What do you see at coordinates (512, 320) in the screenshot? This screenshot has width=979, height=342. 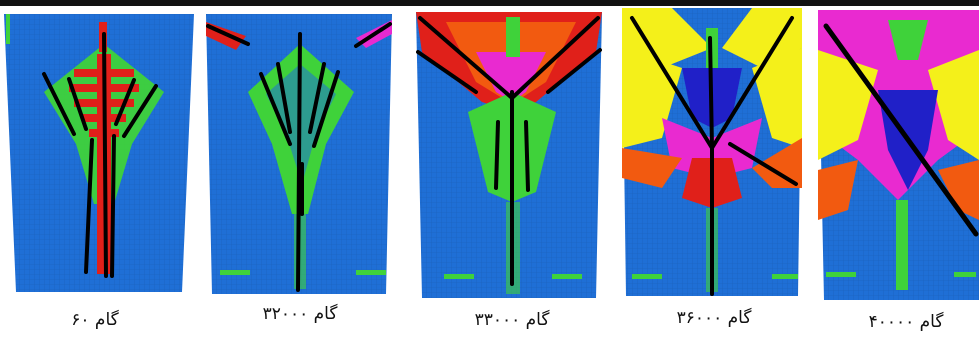 I see `caption-step-33000: گام ۳۳۰۰۰` at bounding box center [512, 320].